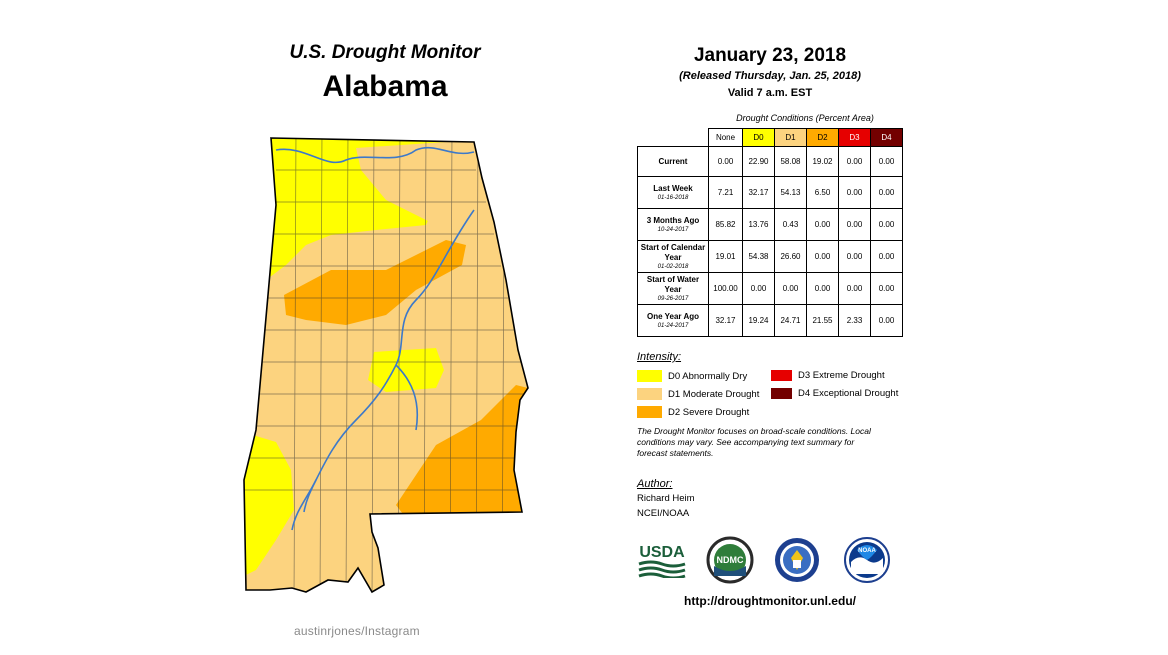  Describe the element at coordinates (662, 552) in the screenshot. I see `usda-logo-text: USDA` at that location.